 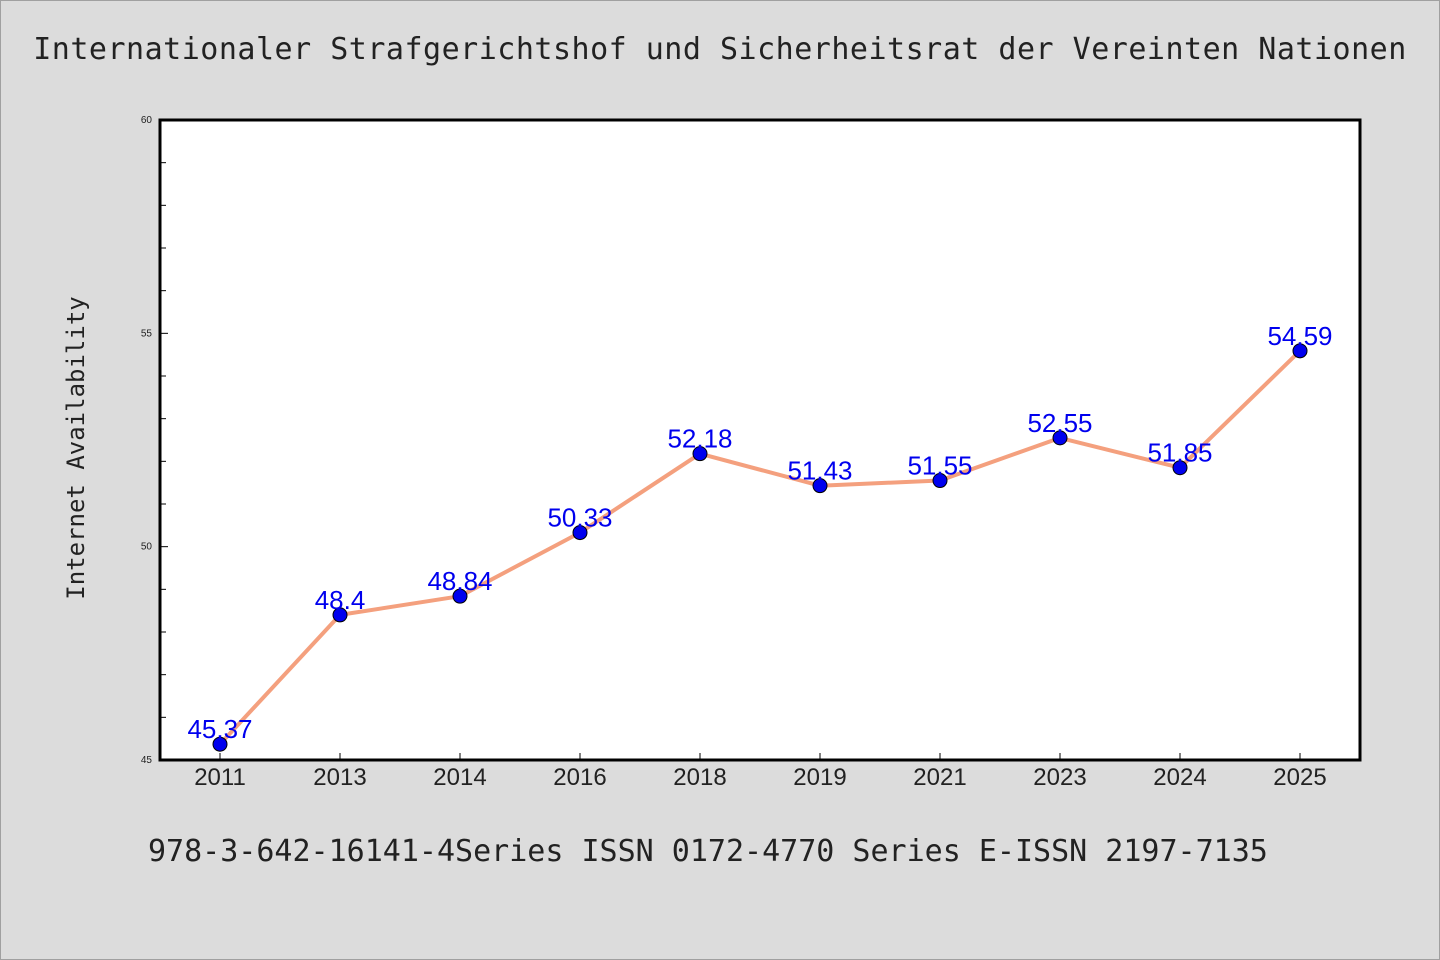 I want to click on x-tick-label: 2021, so click(x=939, y=777).